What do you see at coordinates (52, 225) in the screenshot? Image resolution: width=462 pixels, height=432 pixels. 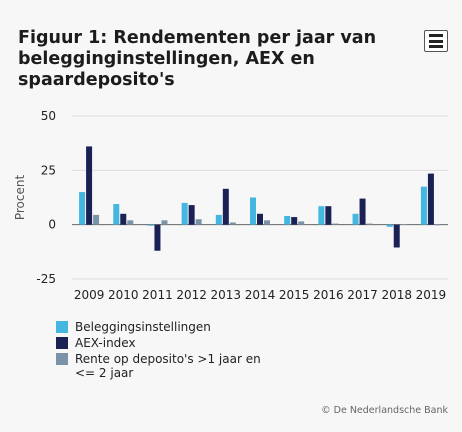 I see `y-tick-label: 0` at bounding box center [52, 225].